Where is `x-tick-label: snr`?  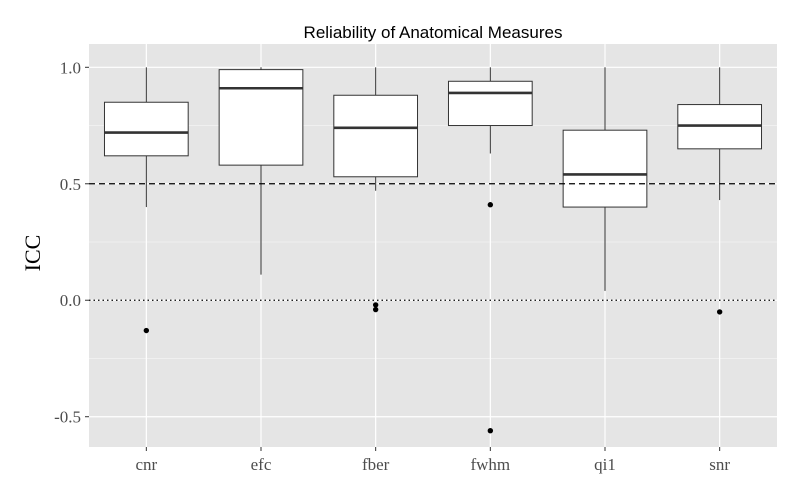 x-tick-label: snr is located at coordinates (719, 464).